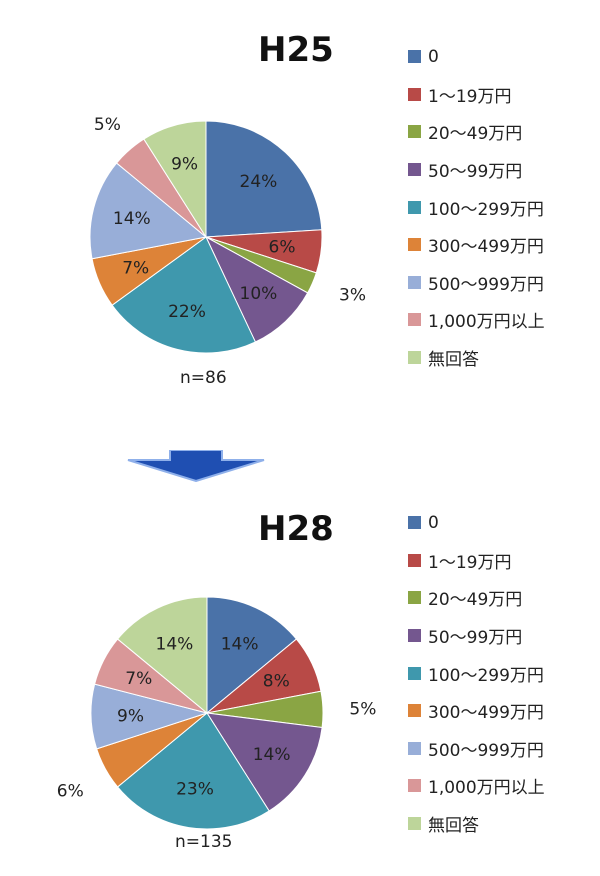 The width and height of the screenshot is (600, 876). I want to click on down-arrow-icon, so click(196, 466).